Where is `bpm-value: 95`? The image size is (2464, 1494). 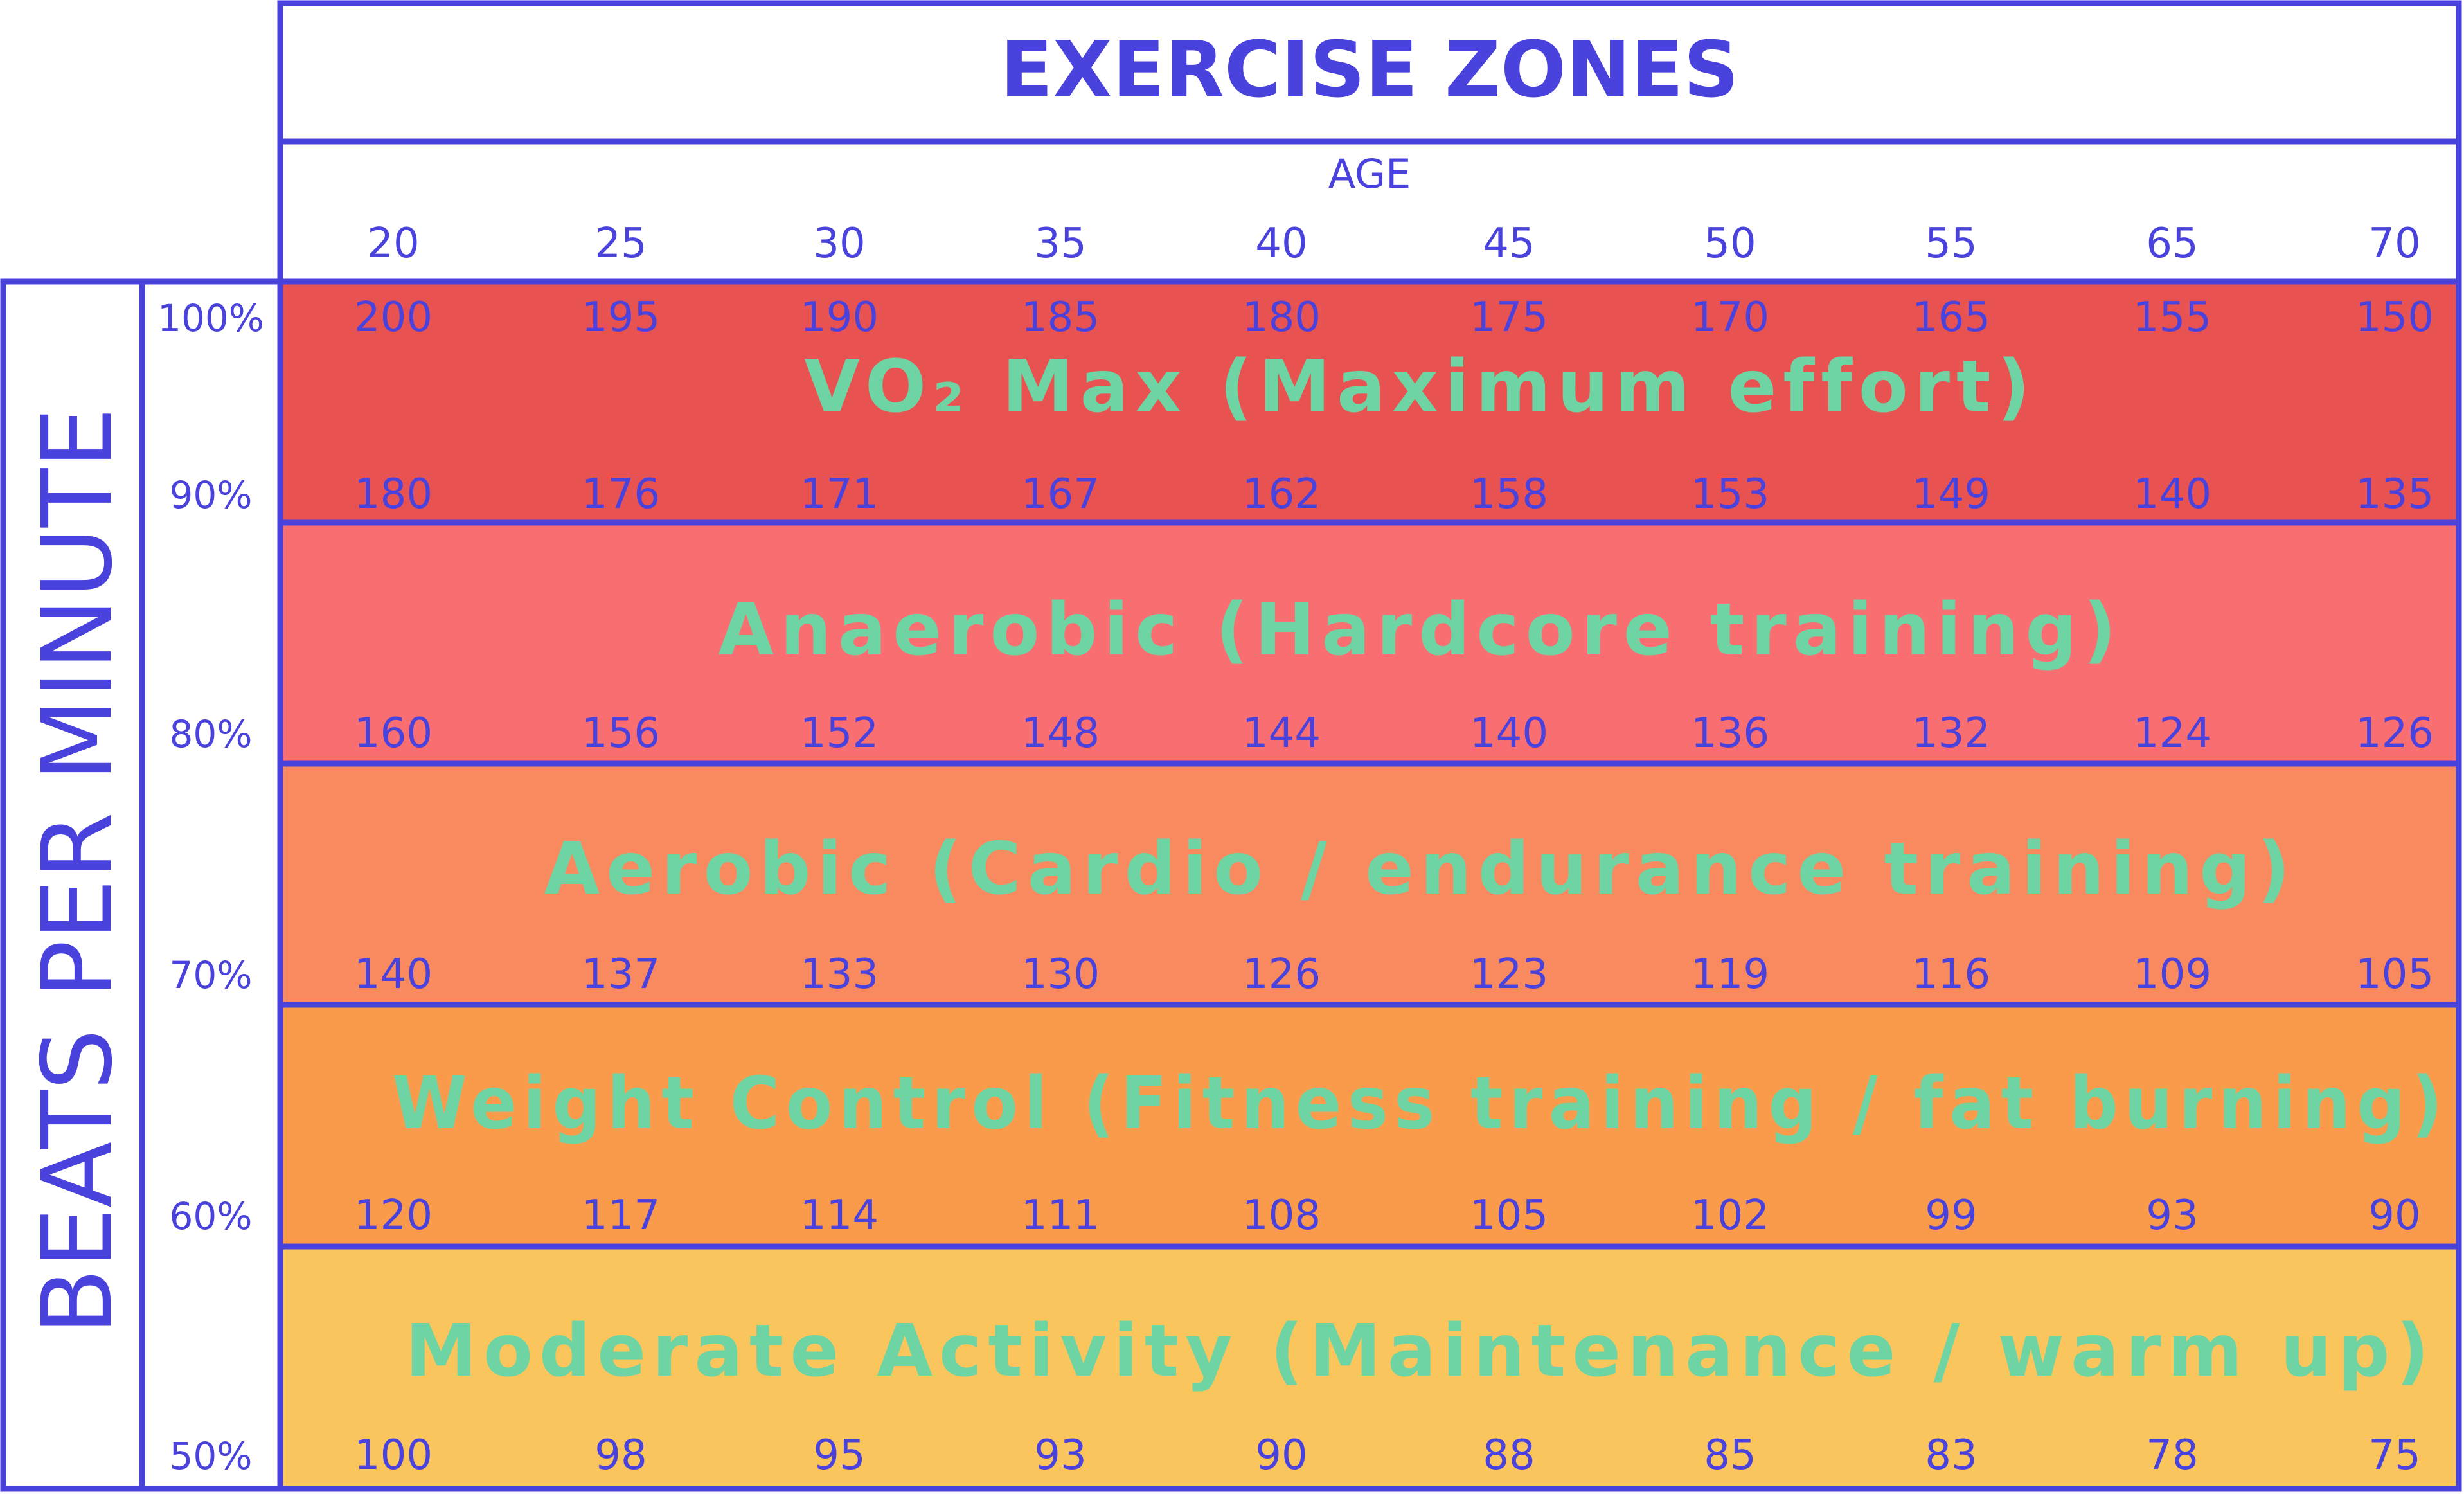 bpm-value: 95 is located at coordinates (839, 1456).